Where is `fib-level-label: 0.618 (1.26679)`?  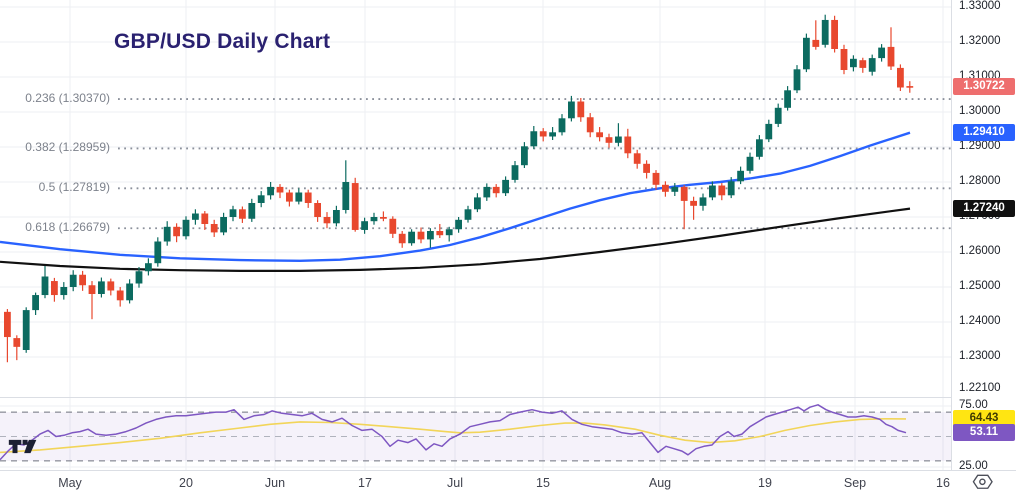 fib-level-label: 0.618 (1.26679) is located at coordinates (67, 227).